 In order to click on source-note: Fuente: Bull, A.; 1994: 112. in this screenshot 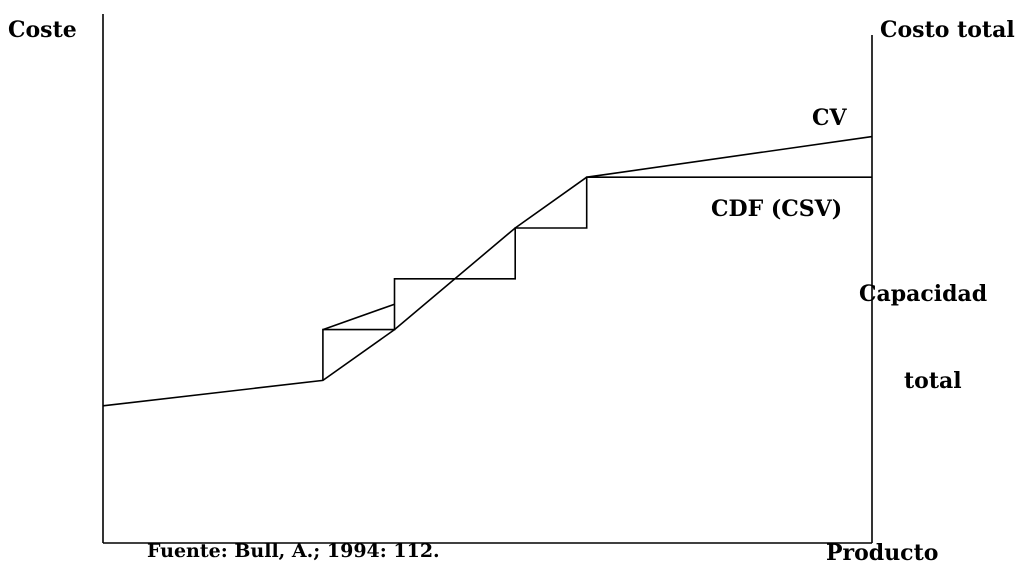, I will do `click(293, 551)`.